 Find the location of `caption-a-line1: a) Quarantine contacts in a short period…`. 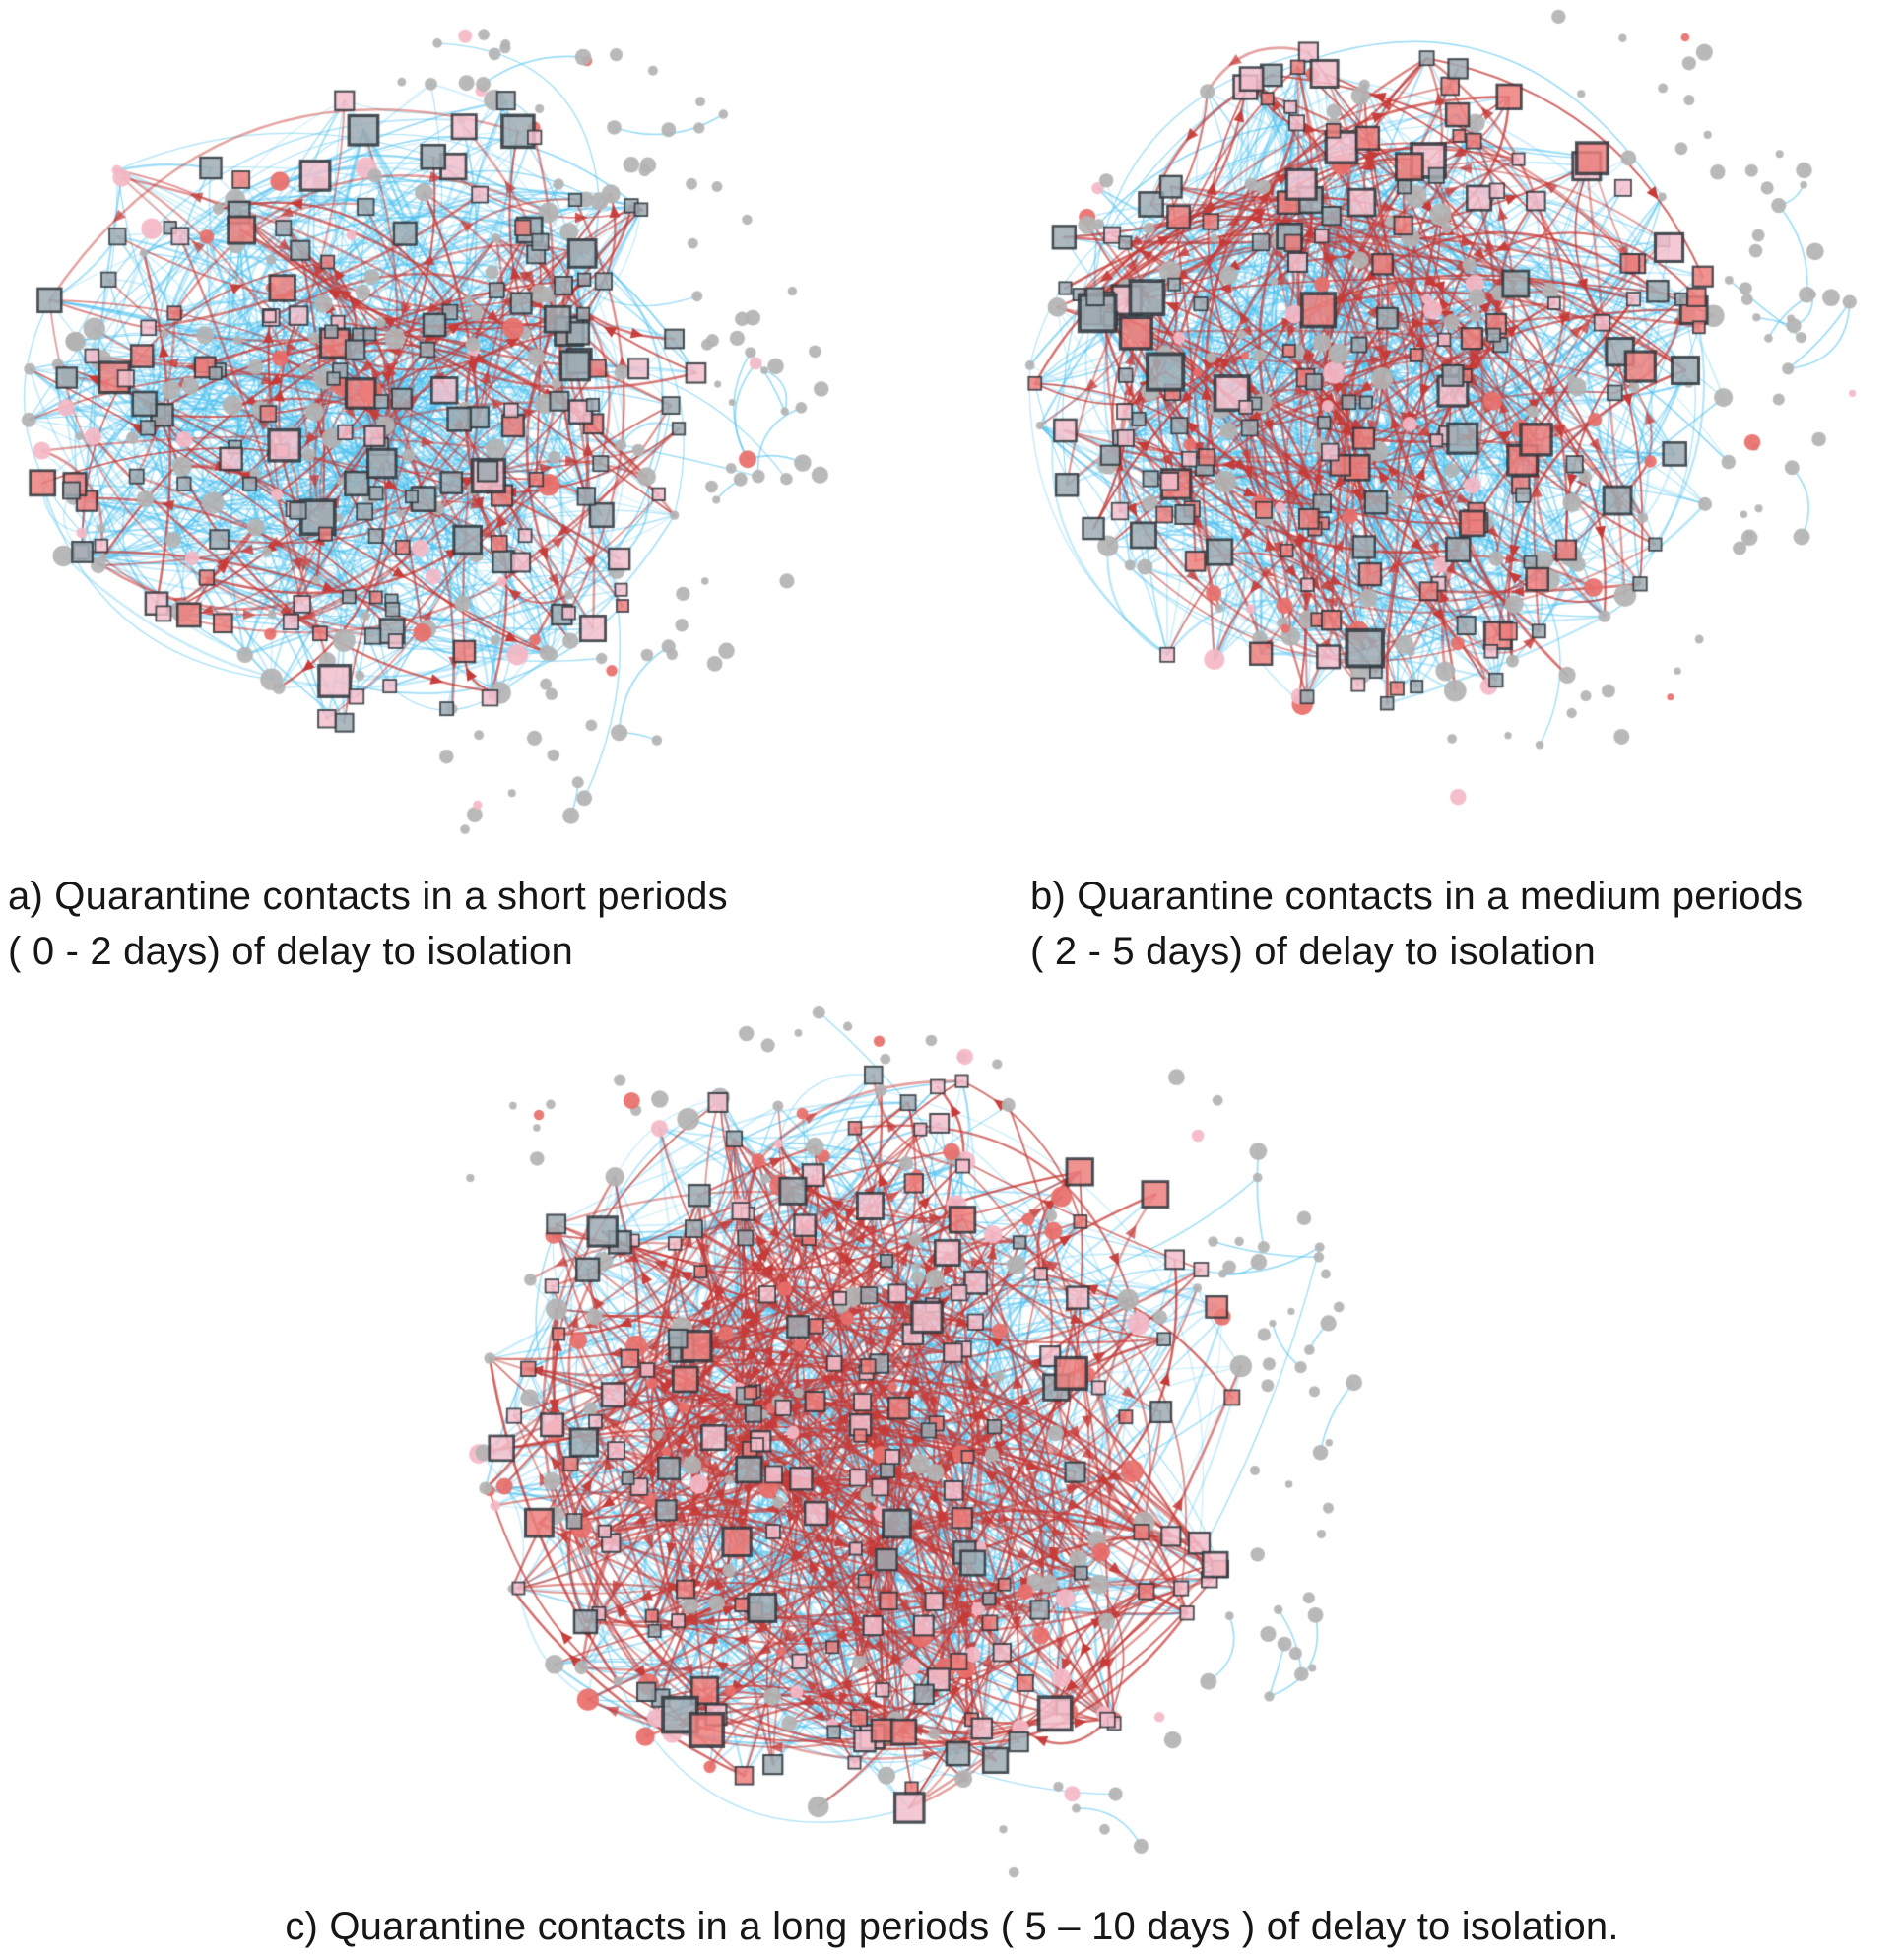

caption-a-line1: a) Quarantine contacts in a short period… is located at coordinates (368, 897).